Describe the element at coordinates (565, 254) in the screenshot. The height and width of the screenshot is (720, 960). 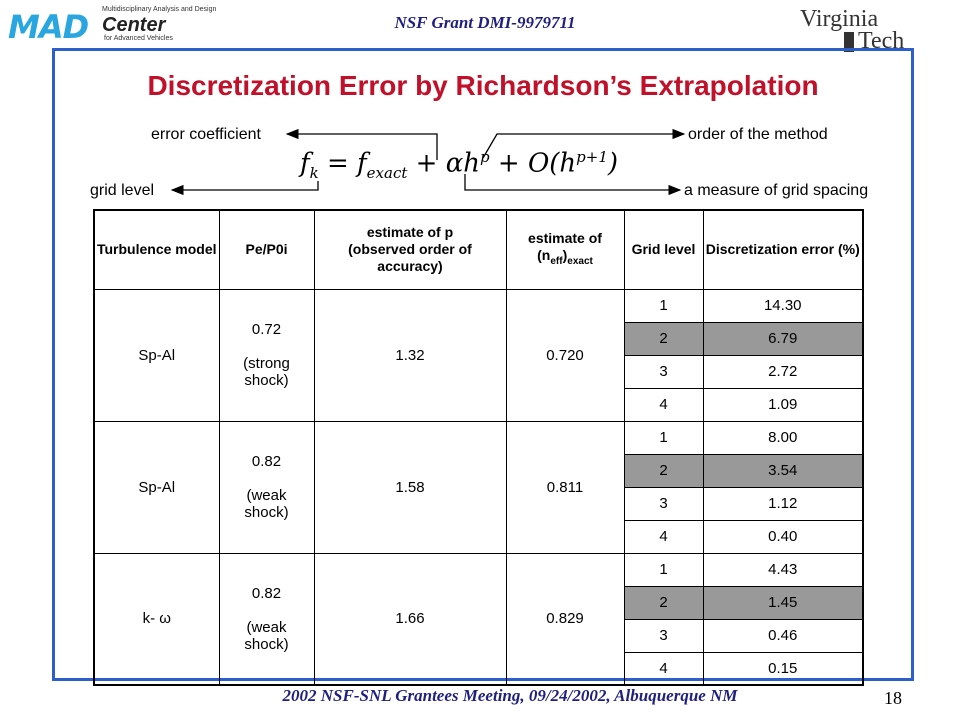
I see `header-estimate-n-close: )` at that location.